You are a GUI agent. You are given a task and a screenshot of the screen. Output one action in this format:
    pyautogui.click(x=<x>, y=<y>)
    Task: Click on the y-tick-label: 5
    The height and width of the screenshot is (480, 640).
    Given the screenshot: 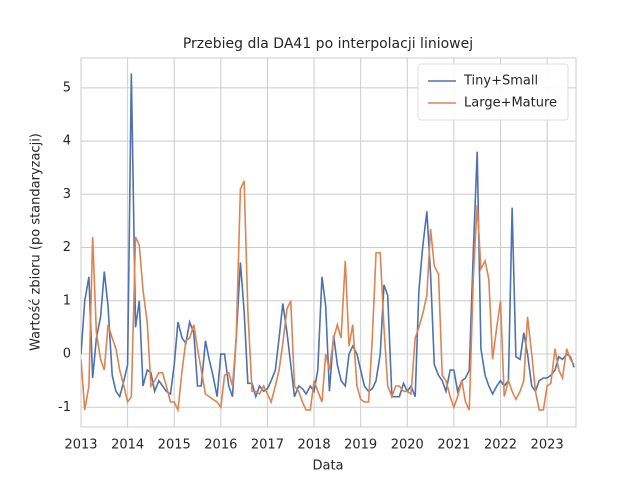 What is the action you would take?
    pyautogui.click(x=67, y=87)
    